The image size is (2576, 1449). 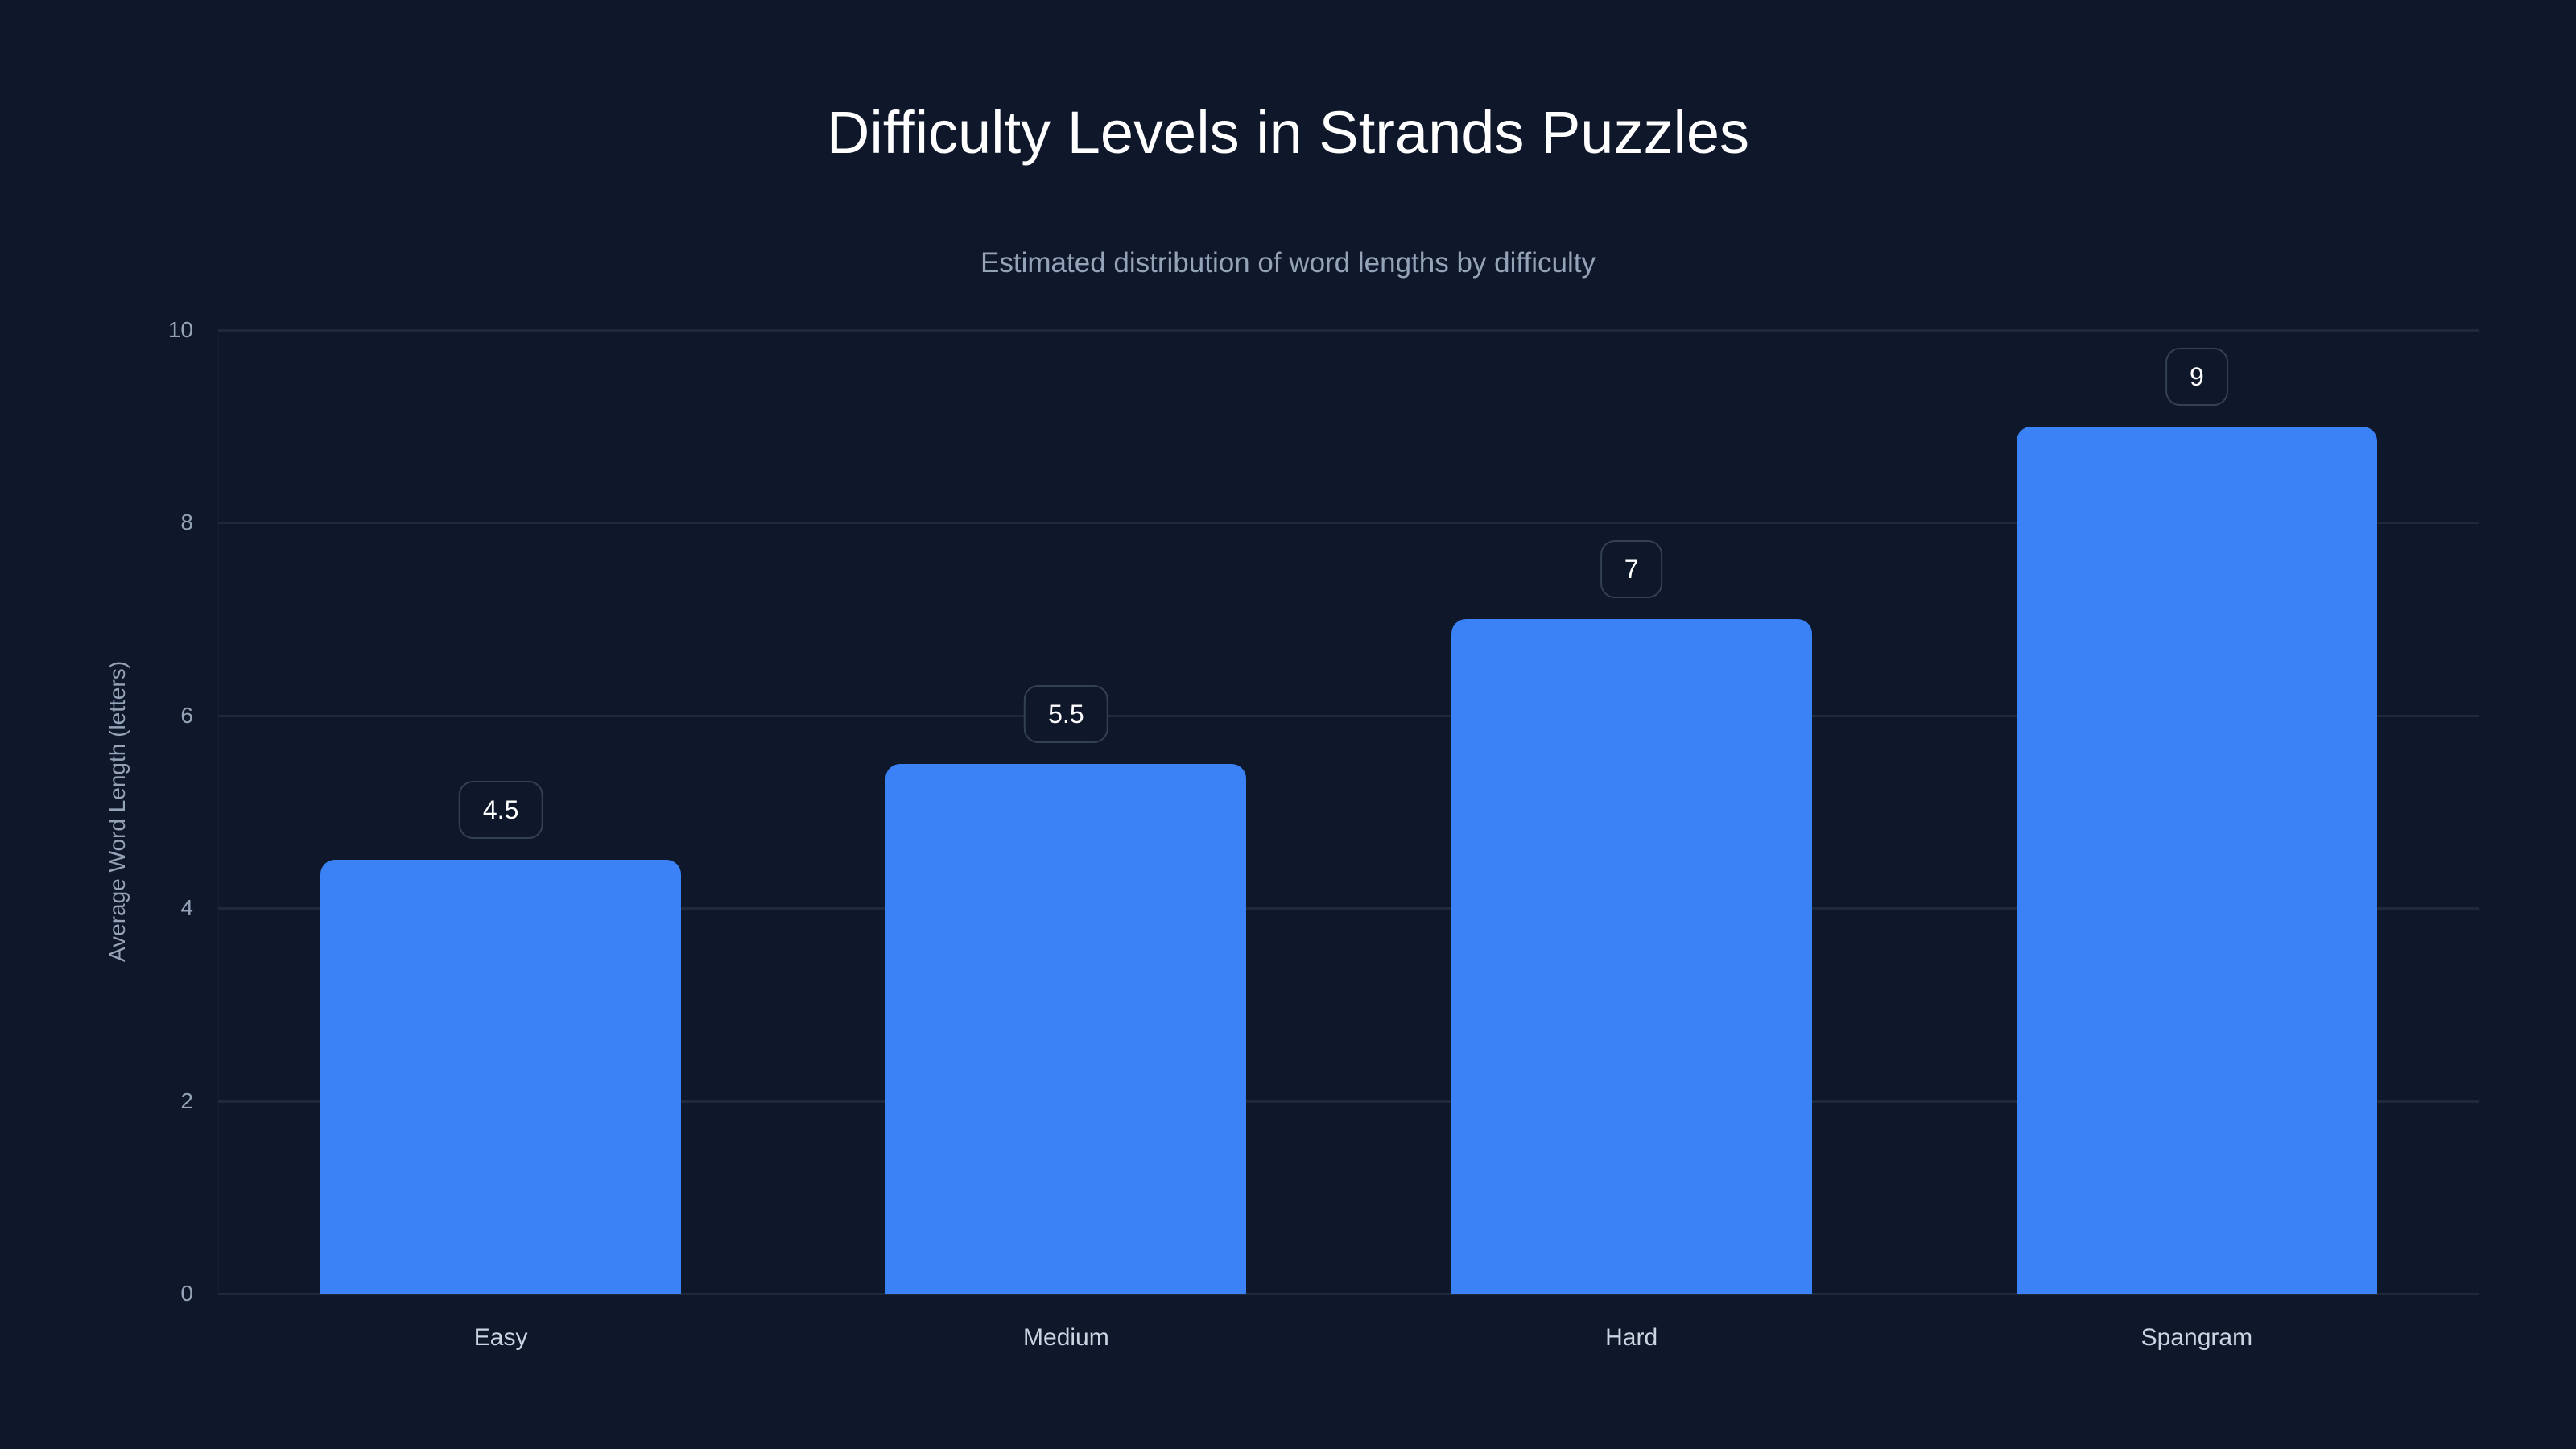 I want to click on x-tick-label: Easy, so click(x=500, y=1337).